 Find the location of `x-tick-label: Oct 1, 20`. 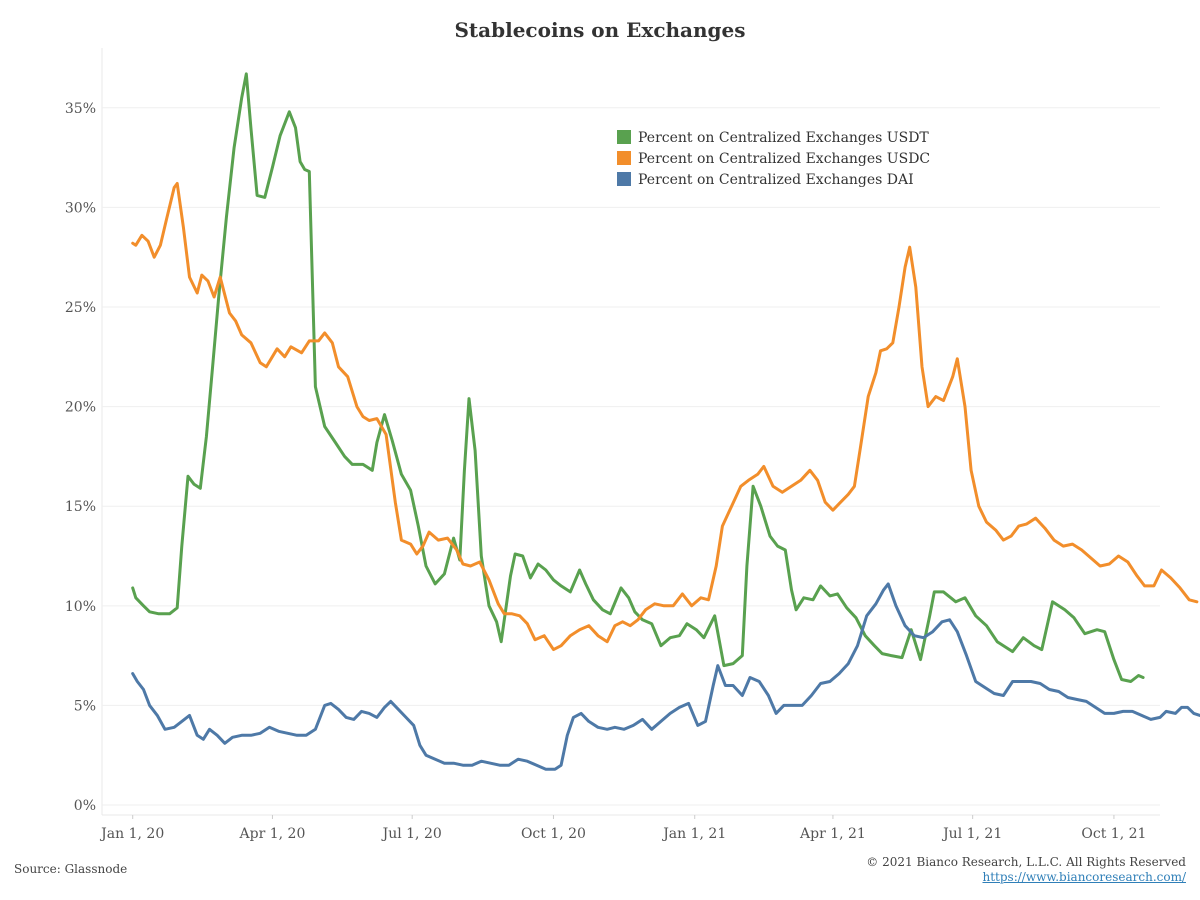

x-tick-label: Oct 1, 20 is located at coordinates (553, 834).